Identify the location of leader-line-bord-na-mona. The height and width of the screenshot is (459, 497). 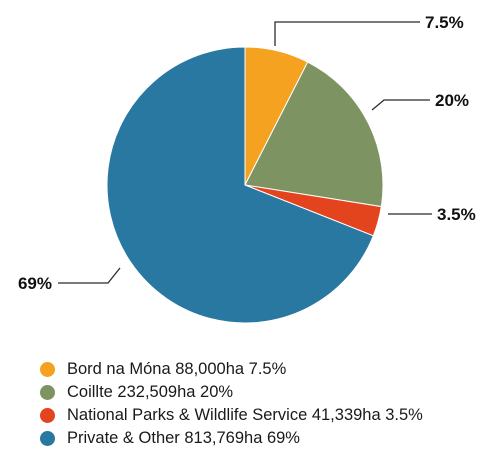
(347, 34).